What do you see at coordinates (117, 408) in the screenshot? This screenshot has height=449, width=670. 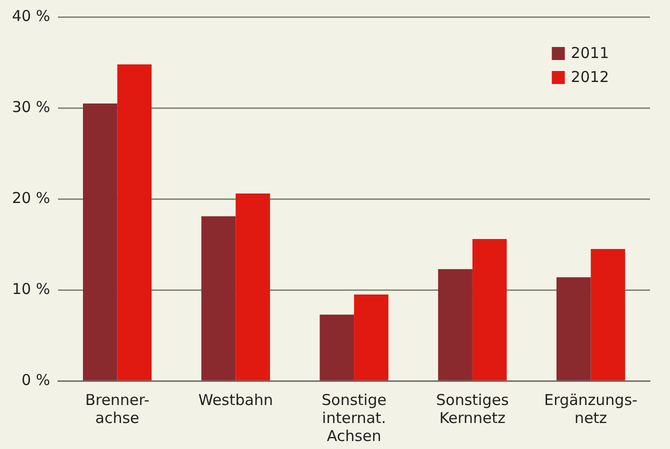 I see `x-tick-label: Brenner- achse` at bounding box center [117, 408].